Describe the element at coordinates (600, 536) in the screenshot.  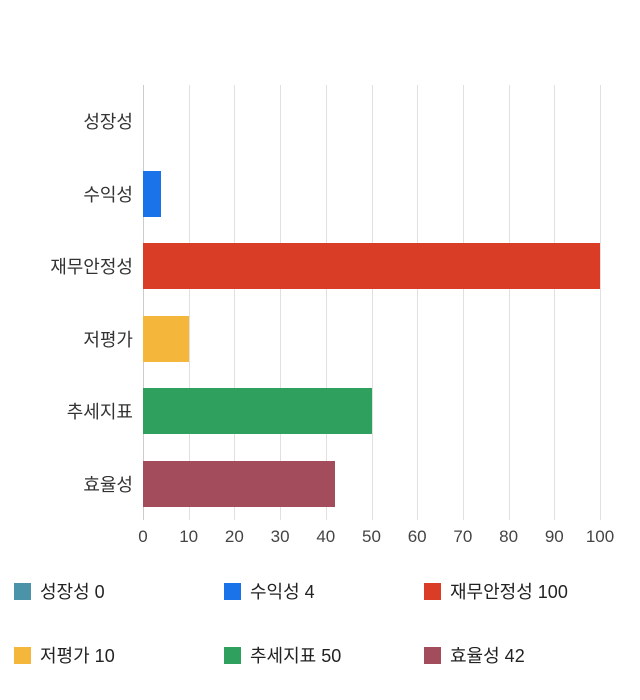
I see `x-axis-tick-label: 100` at that location.